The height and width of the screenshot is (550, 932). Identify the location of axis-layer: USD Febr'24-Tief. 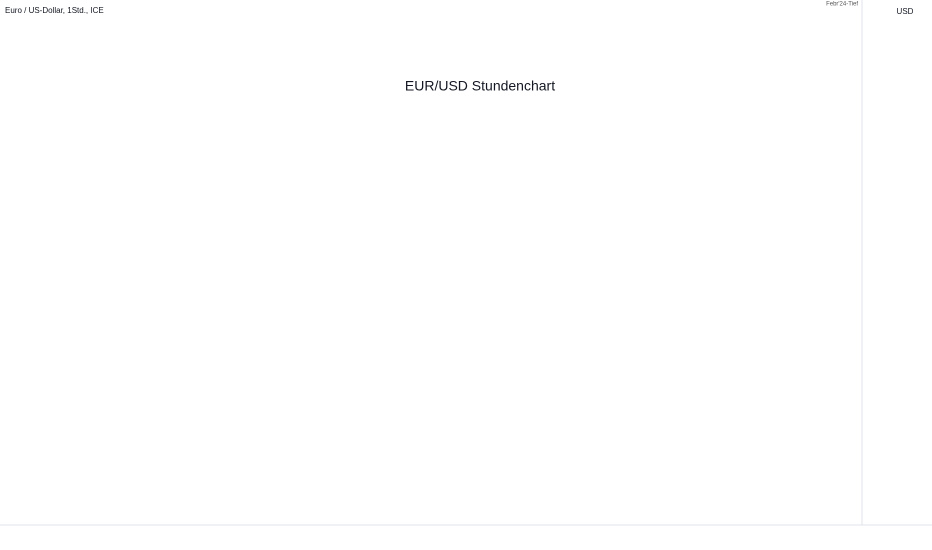
(870, 9).